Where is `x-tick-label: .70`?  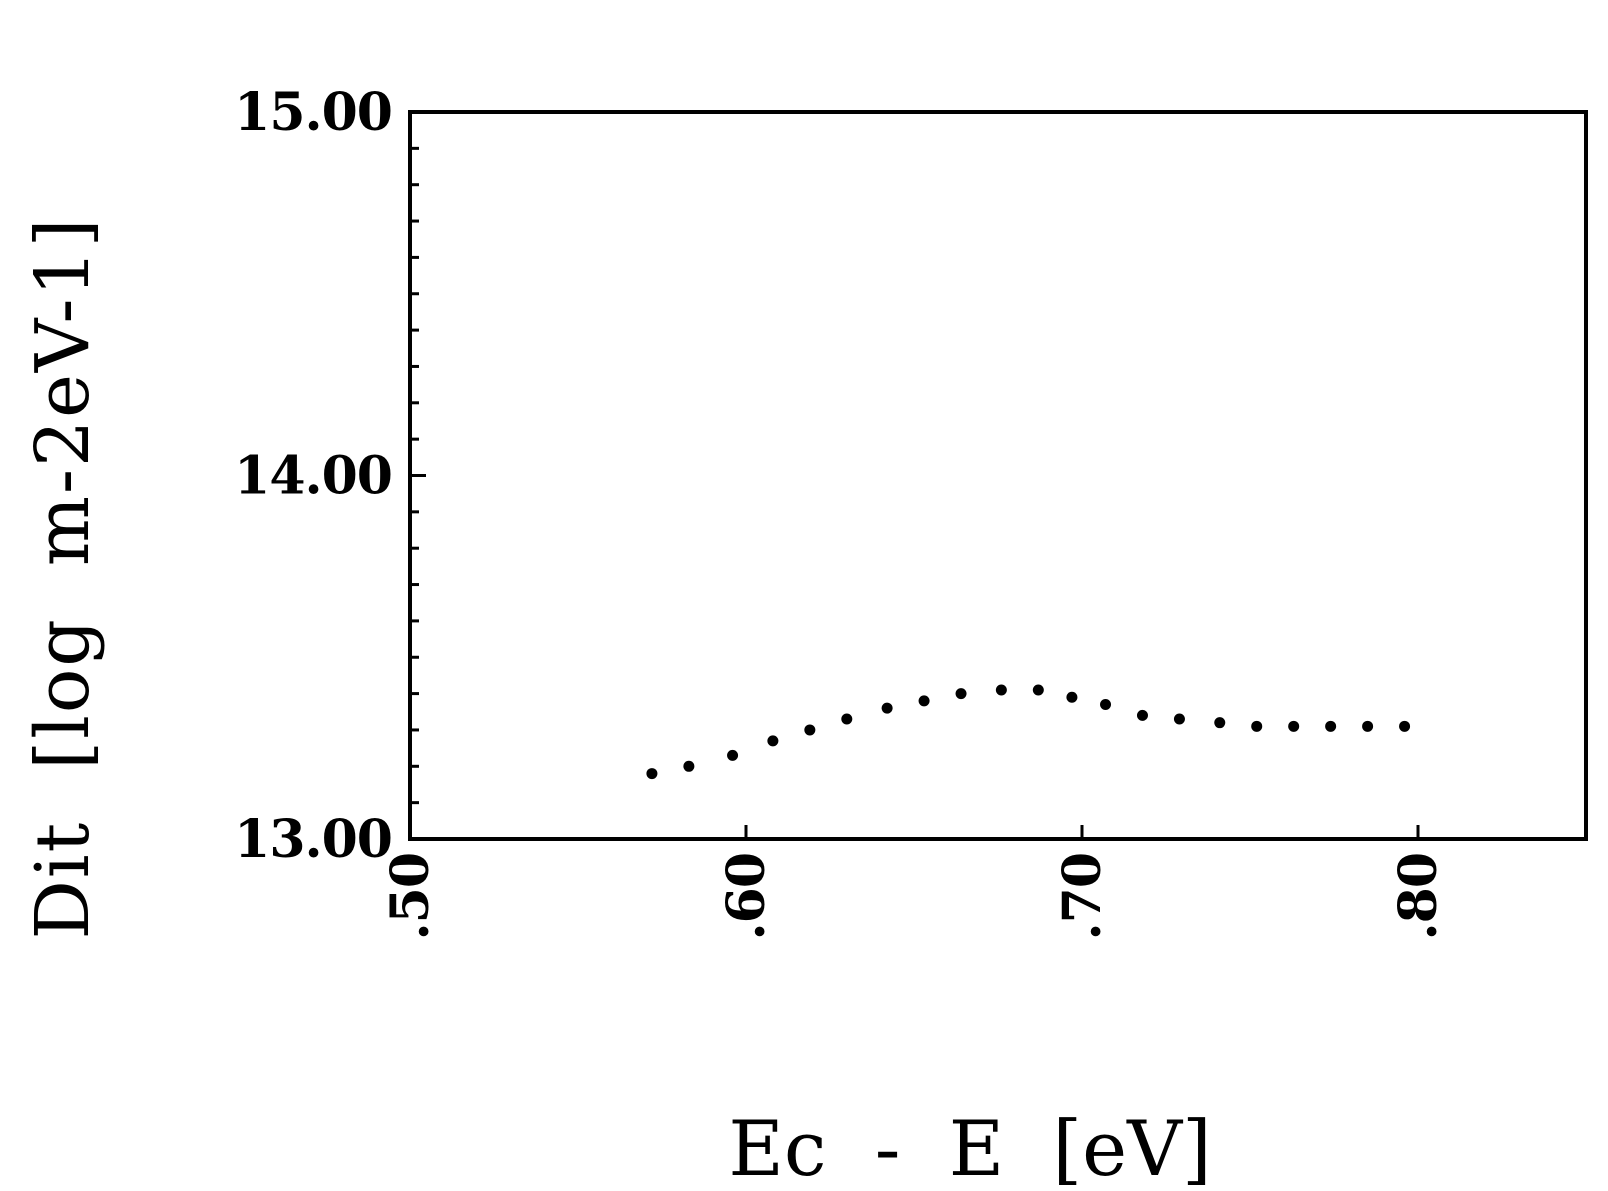 x-tick-label: .70 is located at coordinates (1082, 896).